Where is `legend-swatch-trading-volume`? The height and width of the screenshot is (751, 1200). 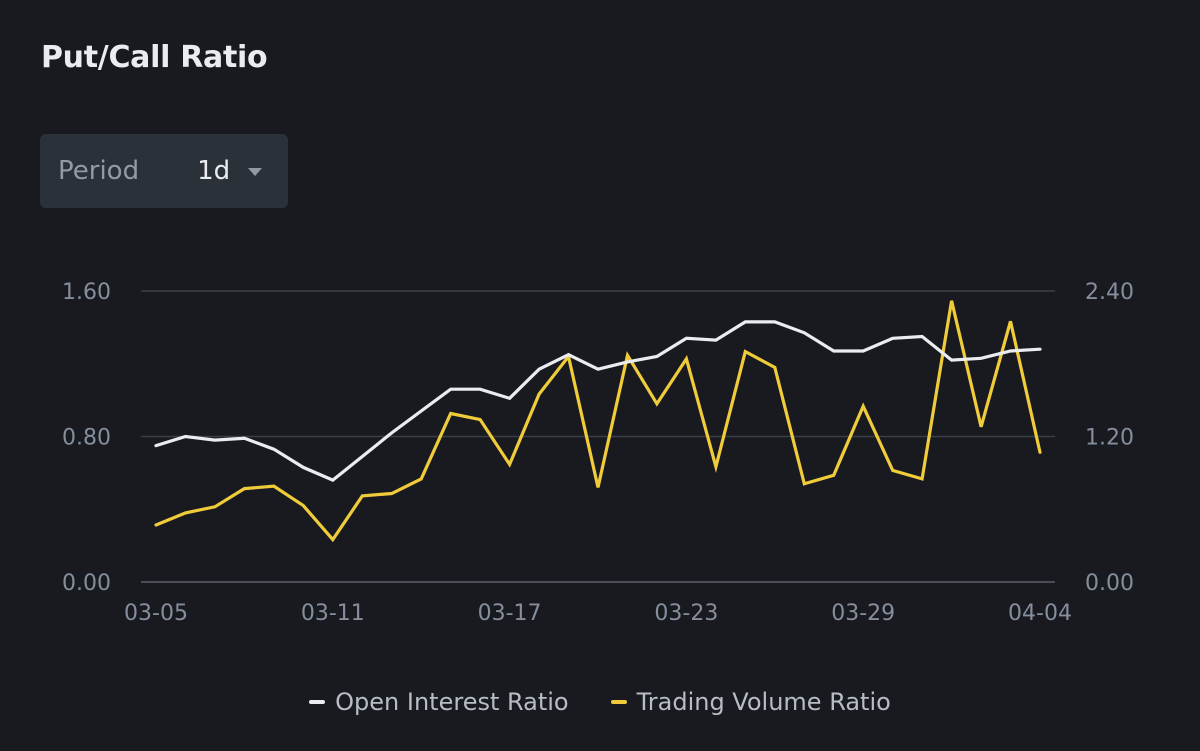 legend-swatch-trading-volume is located at coordinates (618, 702).